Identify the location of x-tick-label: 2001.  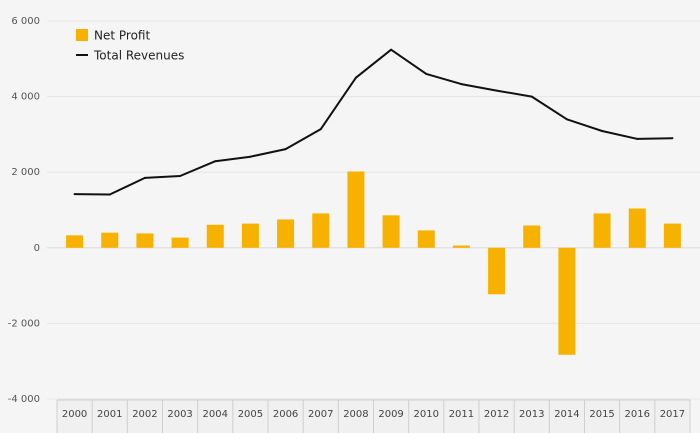
(109, 414).